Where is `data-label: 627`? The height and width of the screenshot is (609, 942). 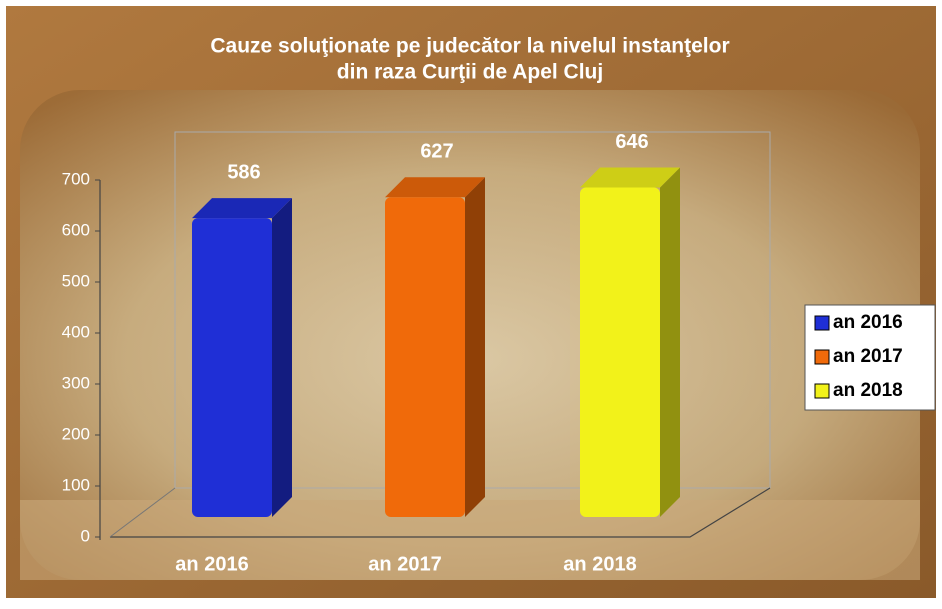 data-label: 627 is located at coordinates (436, 152).